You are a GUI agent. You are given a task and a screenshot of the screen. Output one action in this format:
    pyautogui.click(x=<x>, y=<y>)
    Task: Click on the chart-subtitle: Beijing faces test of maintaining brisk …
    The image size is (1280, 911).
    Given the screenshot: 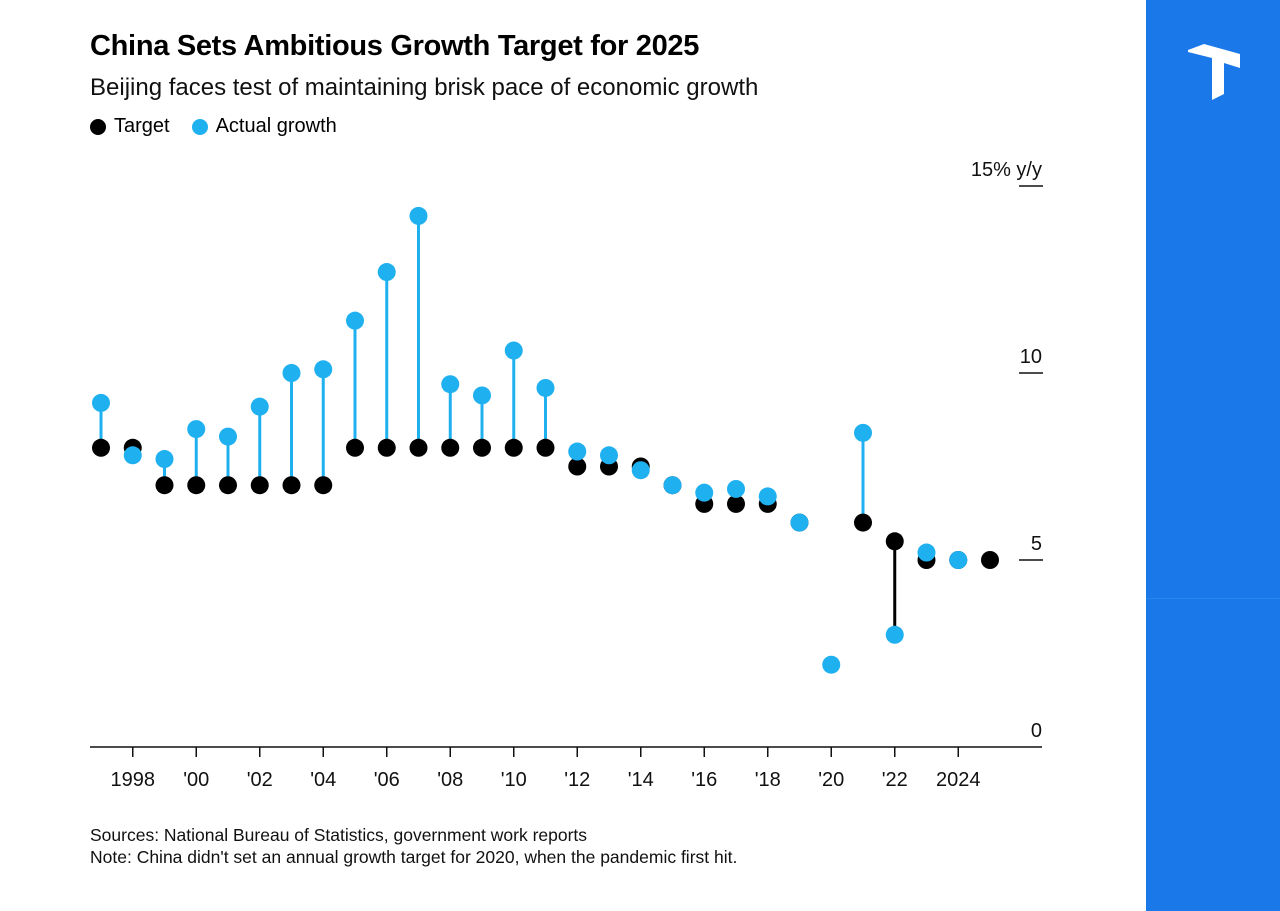 What is the action you would take?
    pyautogui.click(x=424, y=87)
    